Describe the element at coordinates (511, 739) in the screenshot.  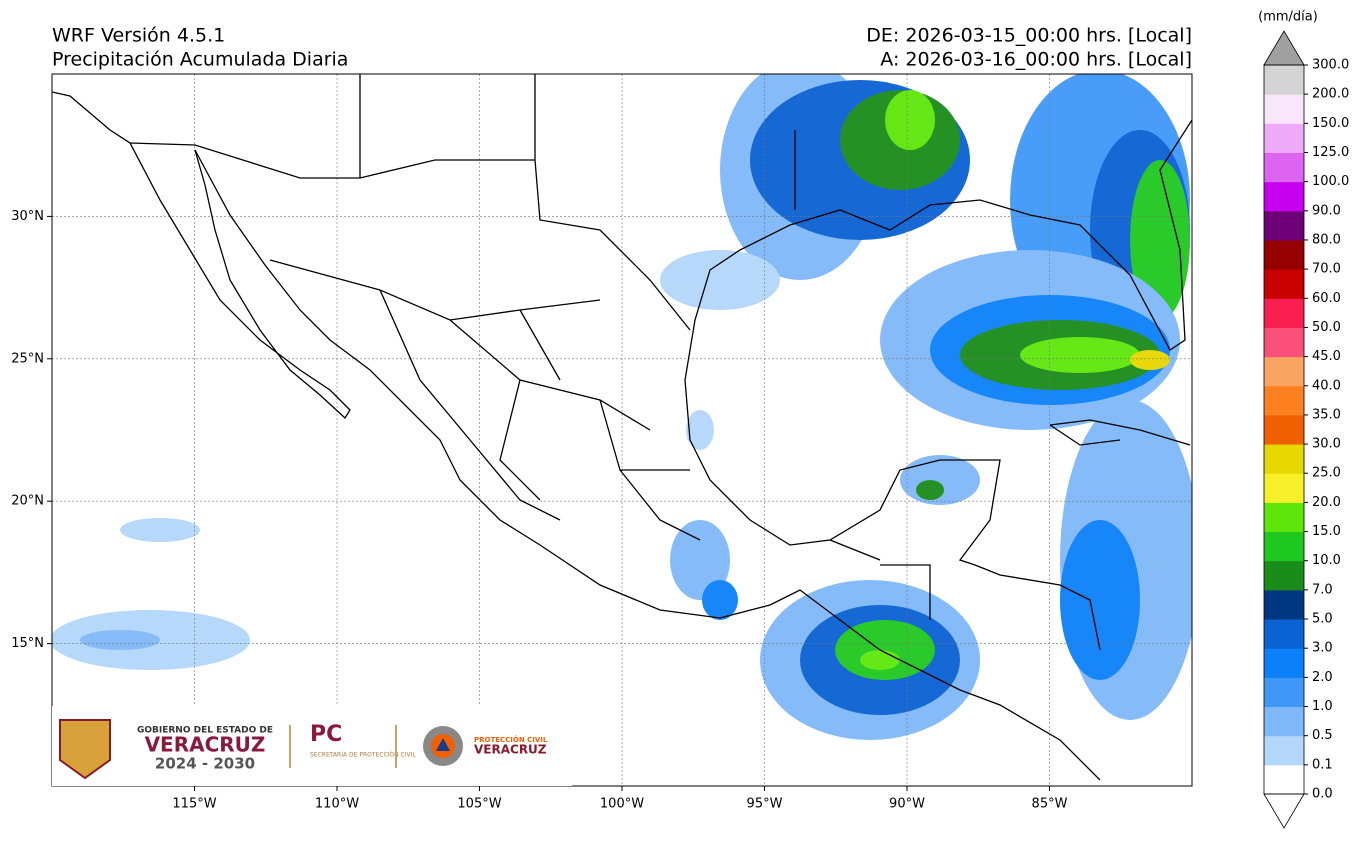
I see `pcv-line: PROTECCIÓN CIVIL` at that location.